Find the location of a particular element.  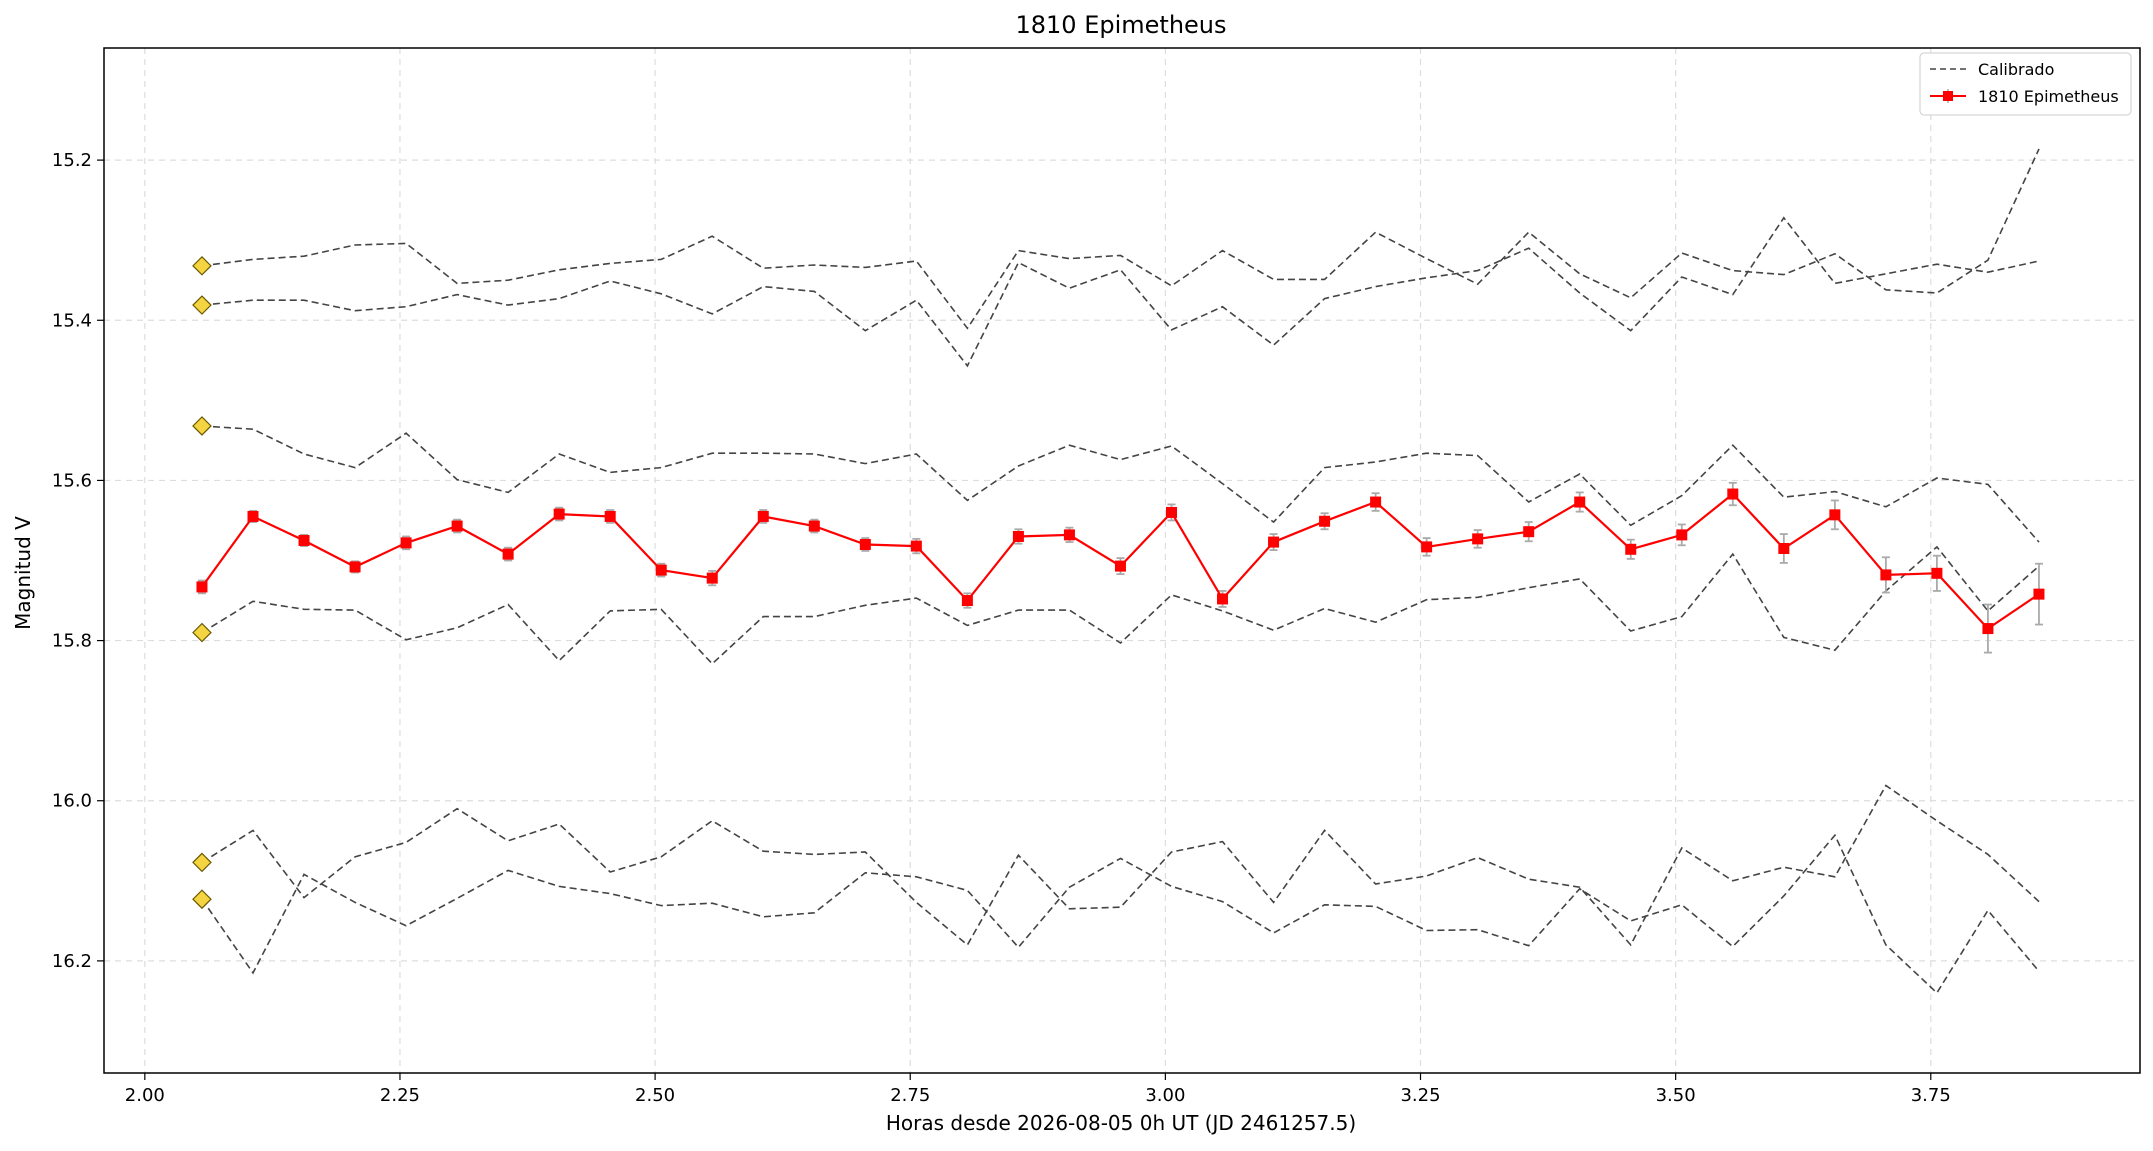

x-tick-label: 3.00 is located at coordinates (1165, 1095).